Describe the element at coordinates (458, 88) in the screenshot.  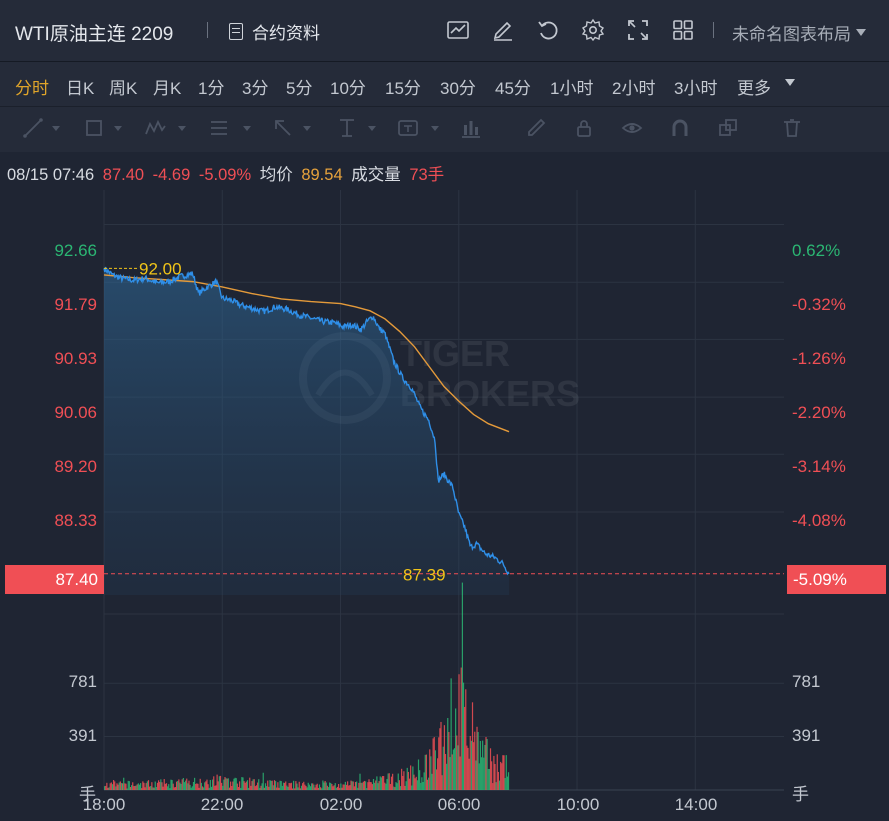
I see `timeframe-tab: 30分` at that location.